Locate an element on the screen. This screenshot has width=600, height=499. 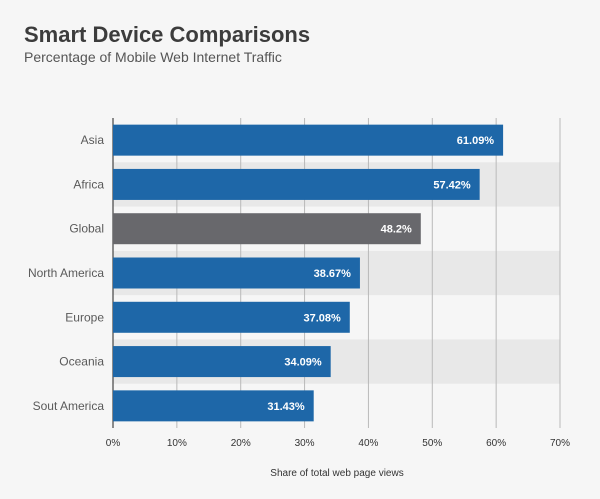
data-label: 57.42% is located at coordinates (452, 185).